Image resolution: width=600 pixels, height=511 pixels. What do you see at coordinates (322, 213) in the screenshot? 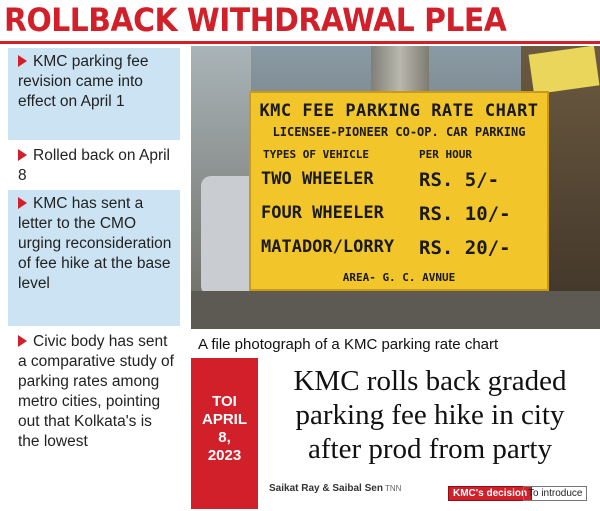
I see `board-vehicle: FOUR WHEELER` at bounding box center [322, 213].